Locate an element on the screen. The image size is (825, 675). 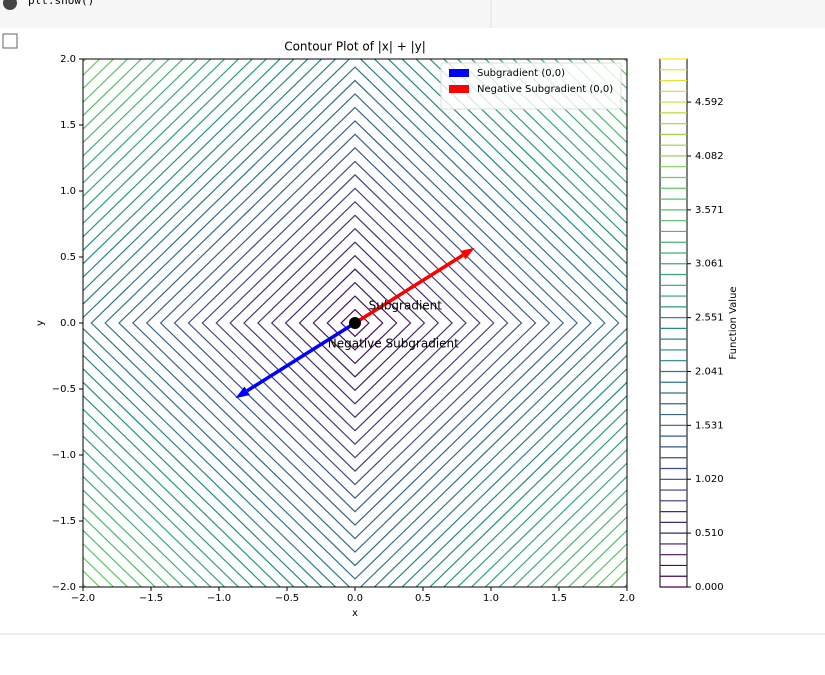
y-tick-label: −0.5 is located at coordinates (64, 389).